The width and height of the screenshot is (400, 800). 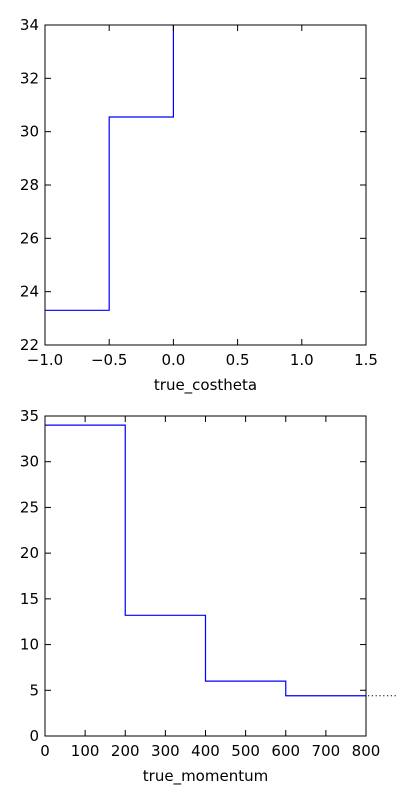 I want to click on x-tick-label: 200, so click(x=125, y=751).